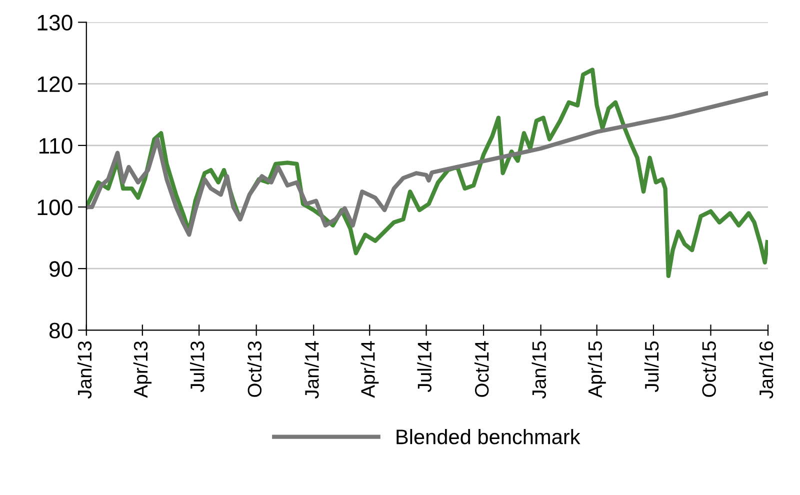 This screenshot has height=495, width=800. What do you see at coordinates (197, 366) in the screenshot?
I see `x-tick-label: Jul/13` at bounding box center [197, 366].